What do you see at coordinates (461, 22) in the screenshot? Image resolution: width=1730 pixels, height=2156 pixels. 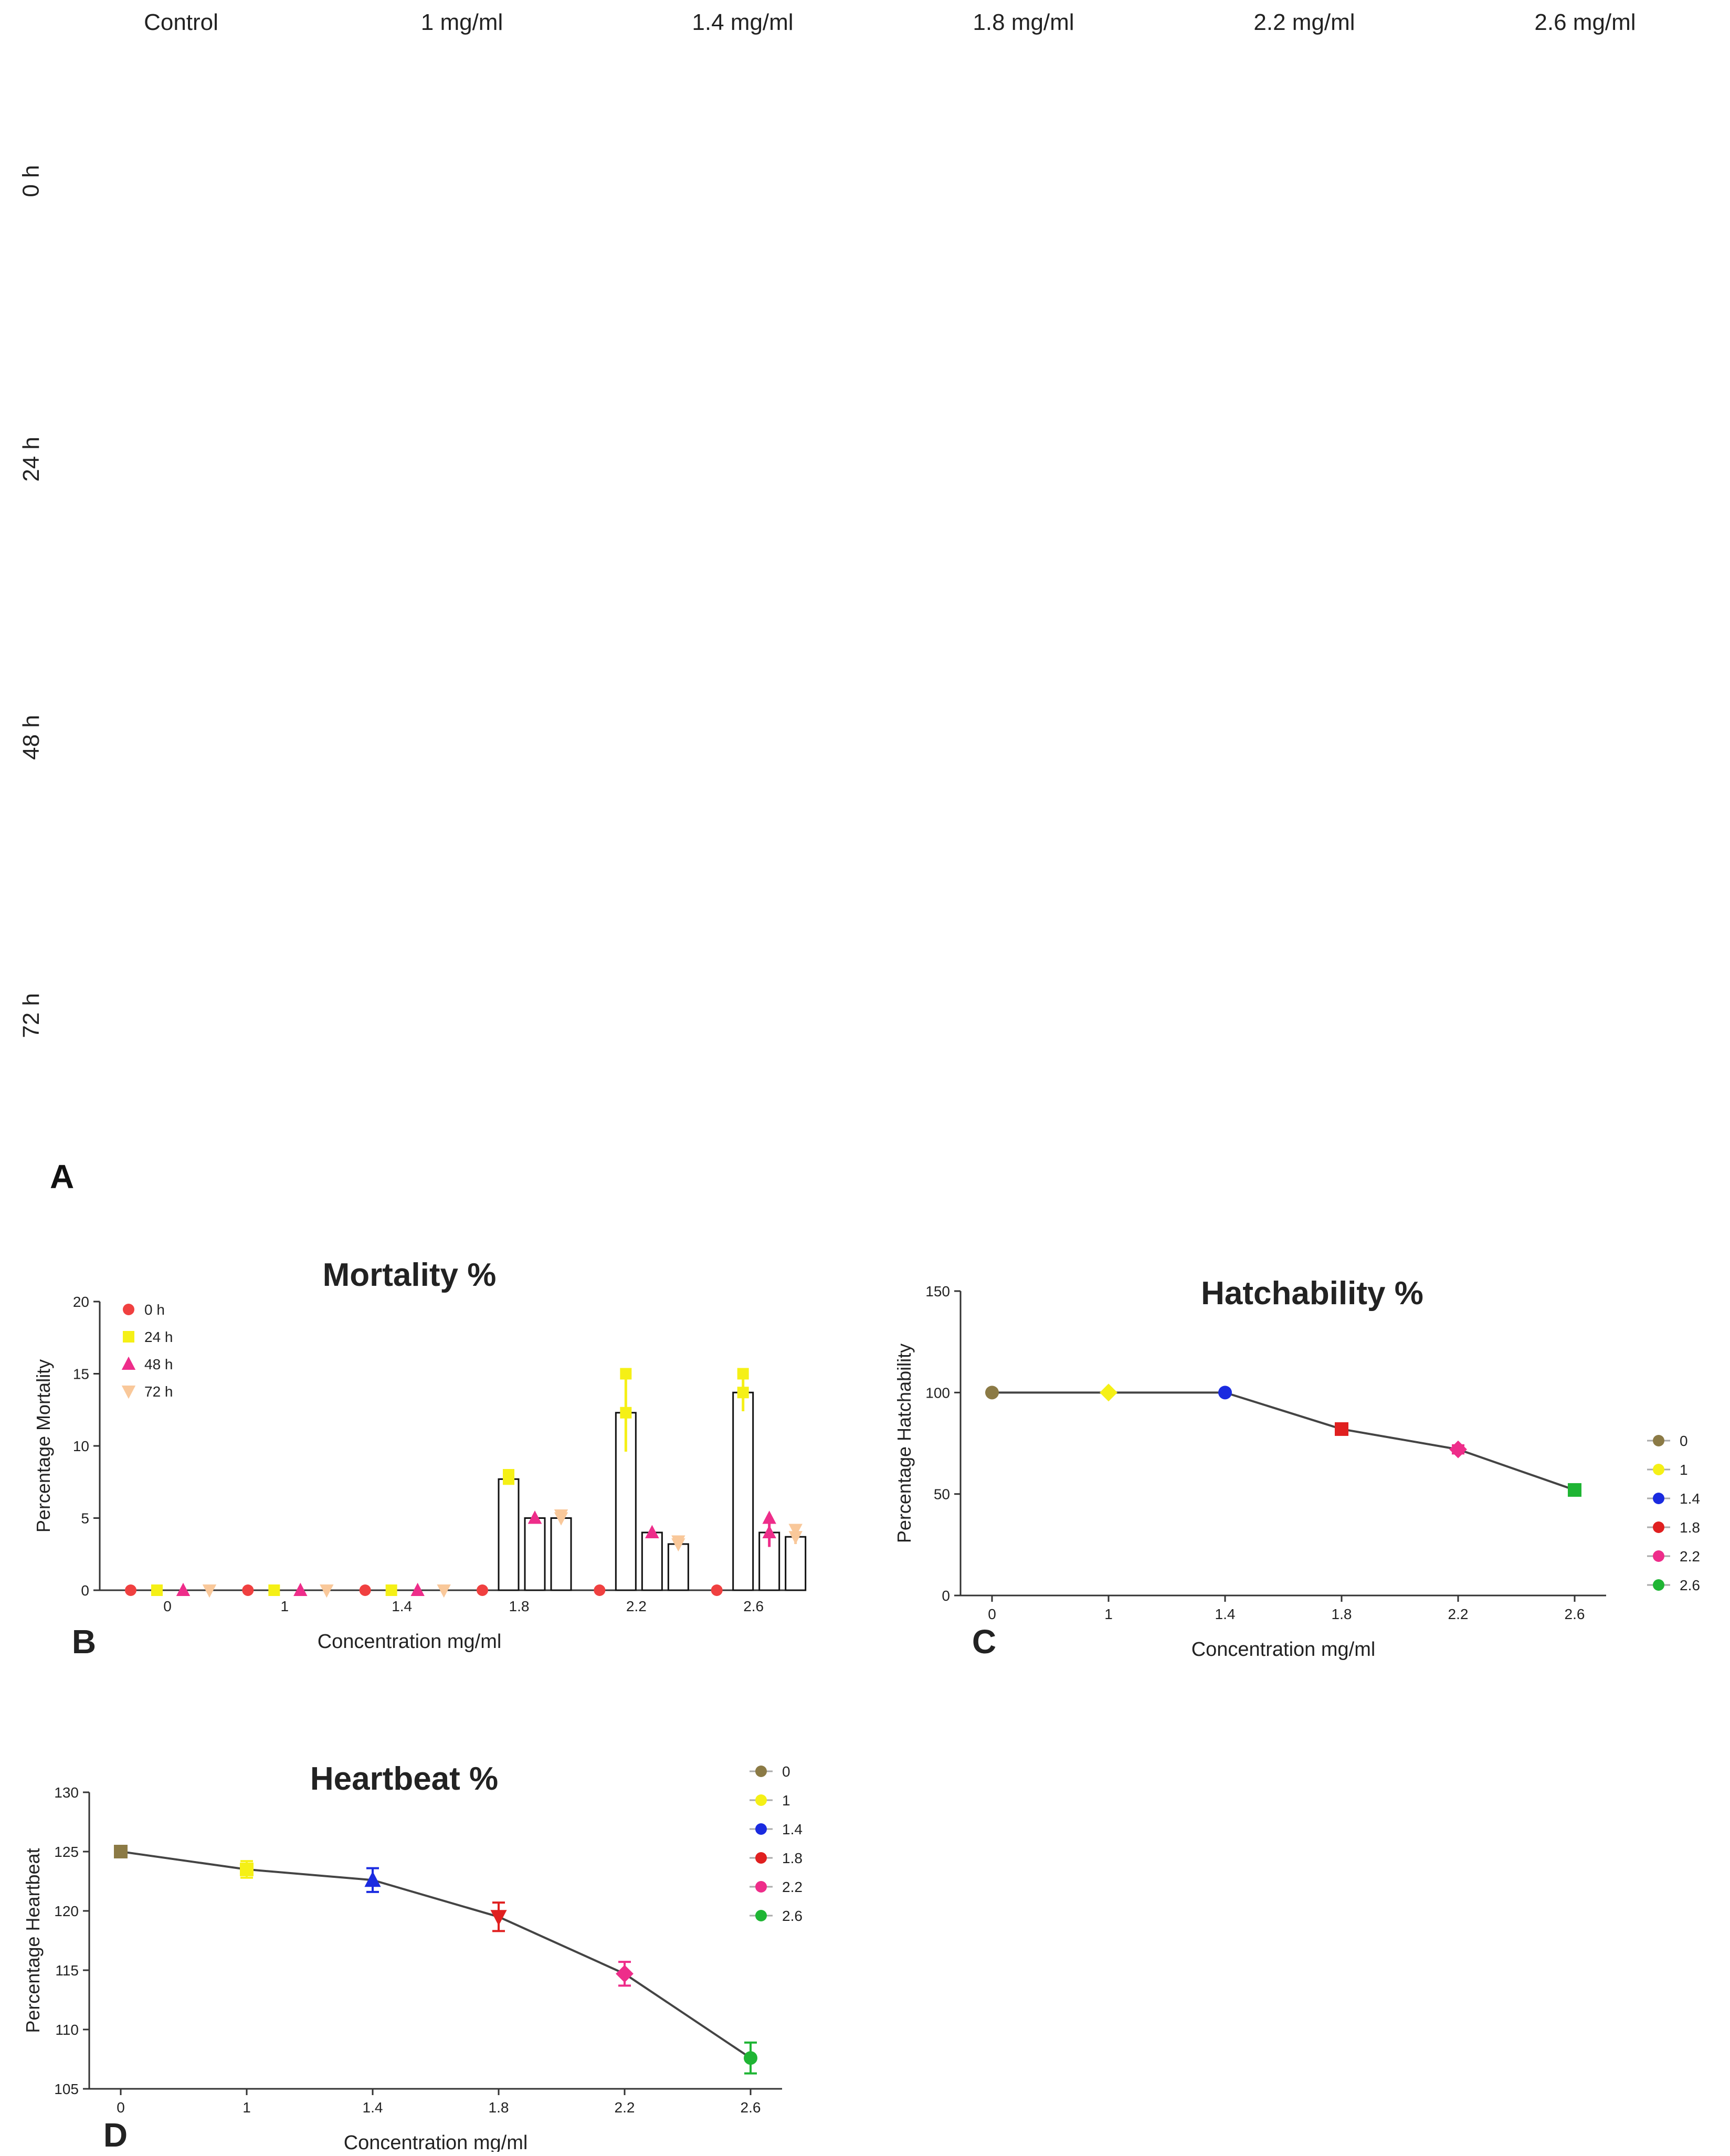 I see `column-header: 1 mg/ml` at bounding box center [461, 22].